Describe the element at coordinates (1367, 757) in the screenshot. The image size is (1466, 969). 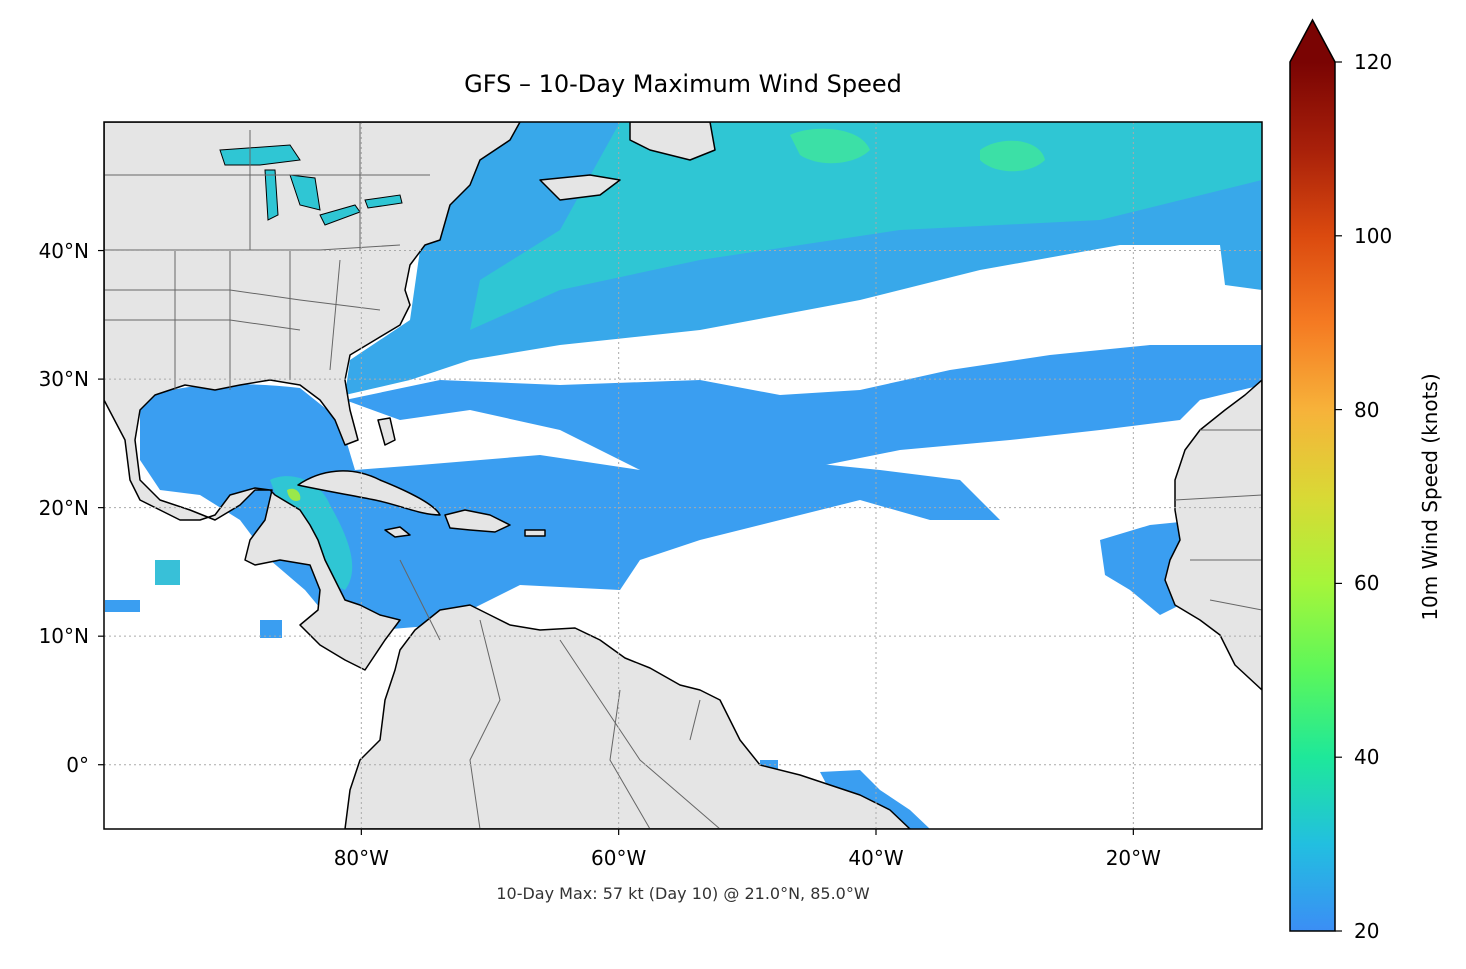
I see `colorbar-tick-label: 40` at that location.